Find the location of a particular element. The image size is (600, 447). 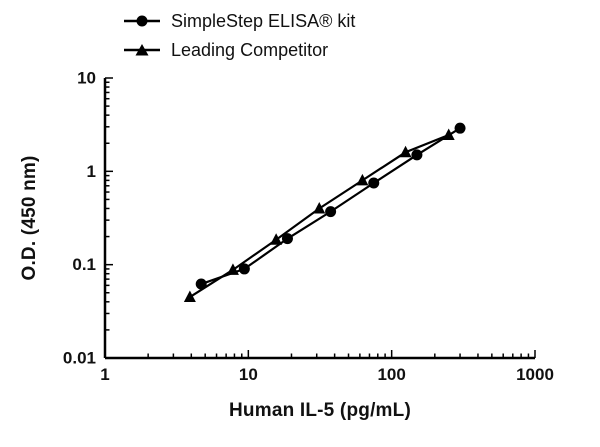

y-axis-title: O.D. (450 nm) is located at coordinates (29, 218).